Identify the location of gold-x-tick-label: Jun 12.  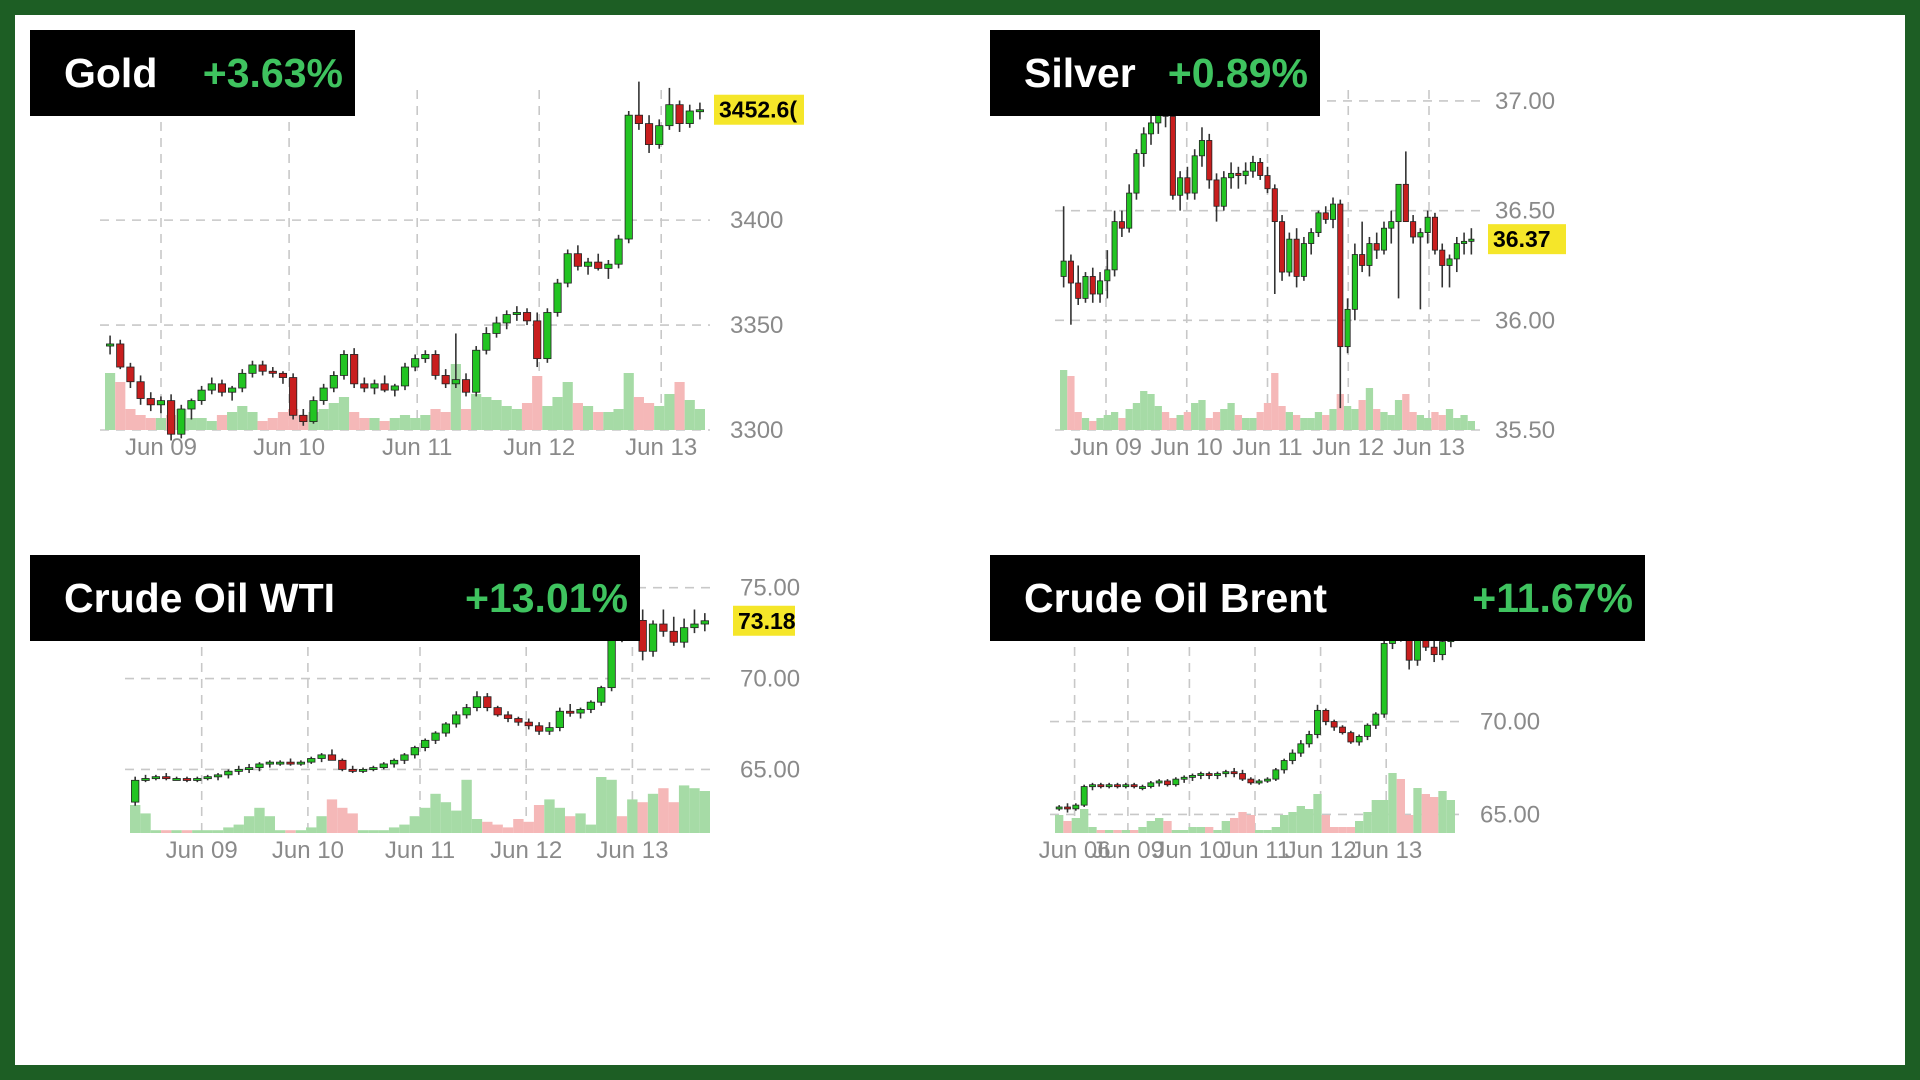
(539, 447).